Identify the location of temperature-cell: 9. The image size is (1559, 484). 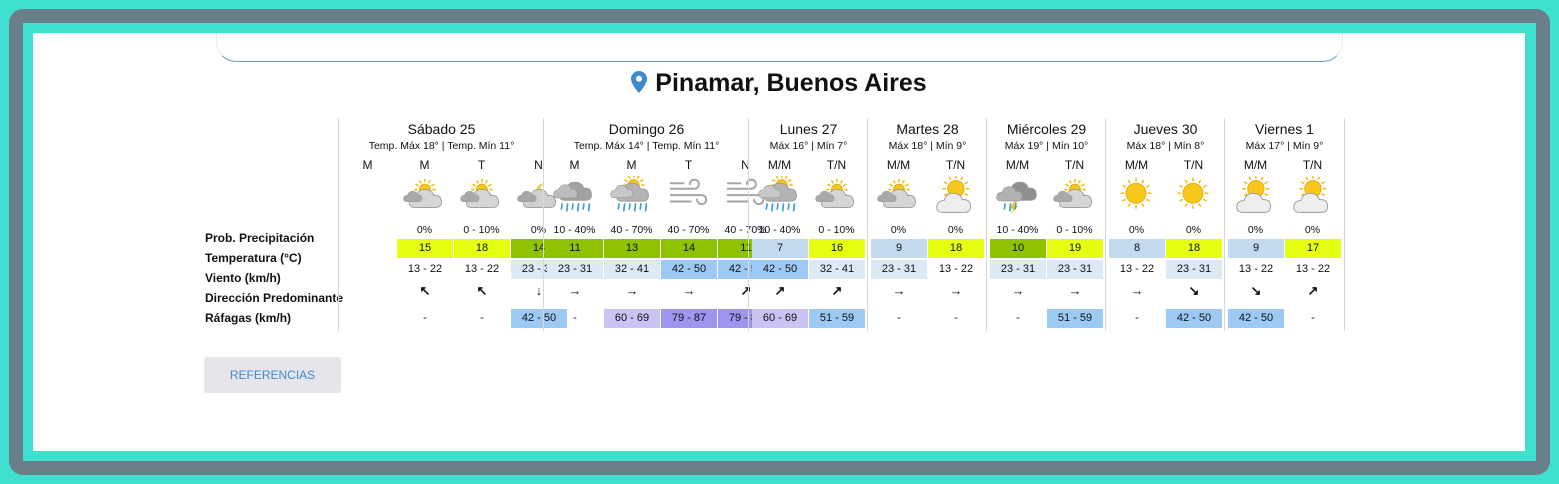
(899, 248).